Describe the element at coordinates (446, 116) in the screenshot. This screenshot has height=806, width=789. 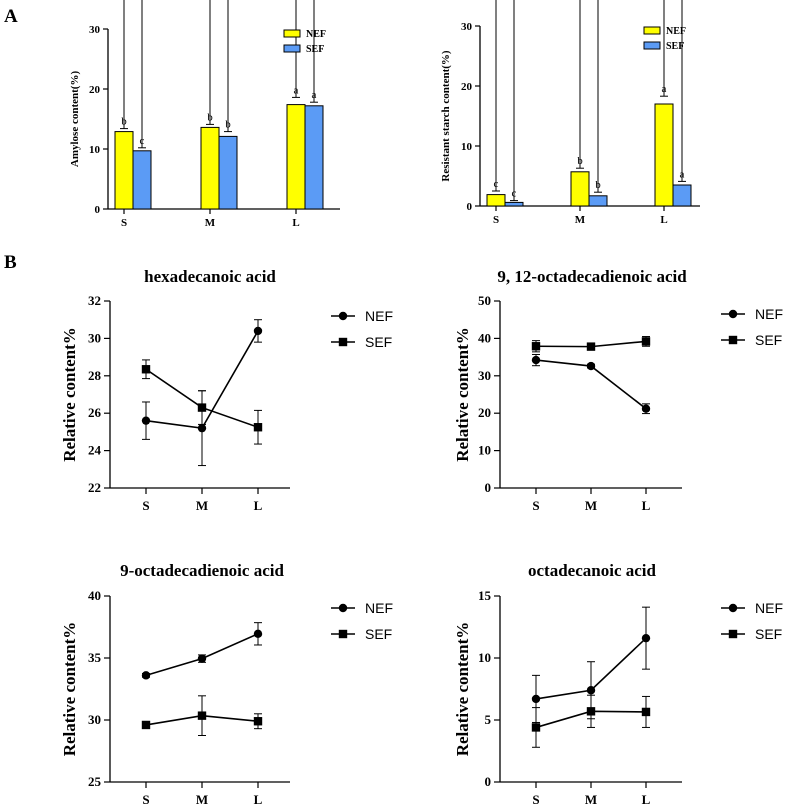
I see `resistant-starch-y-axis-label: Resistant starch content(%)` at that location.